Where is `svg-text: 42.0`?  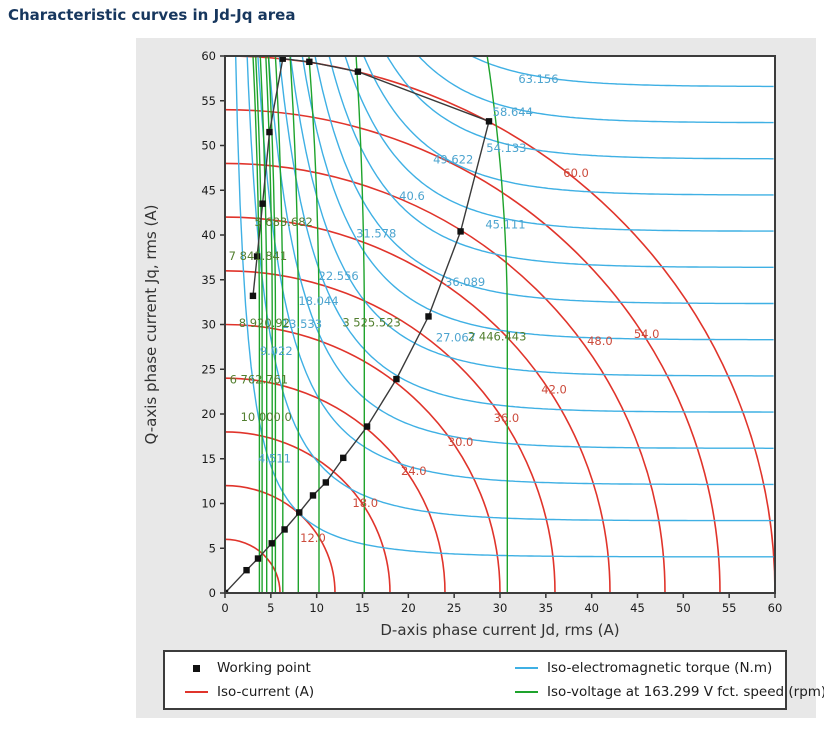 svg-text: 42.0 is located at coordinates (554, 389).